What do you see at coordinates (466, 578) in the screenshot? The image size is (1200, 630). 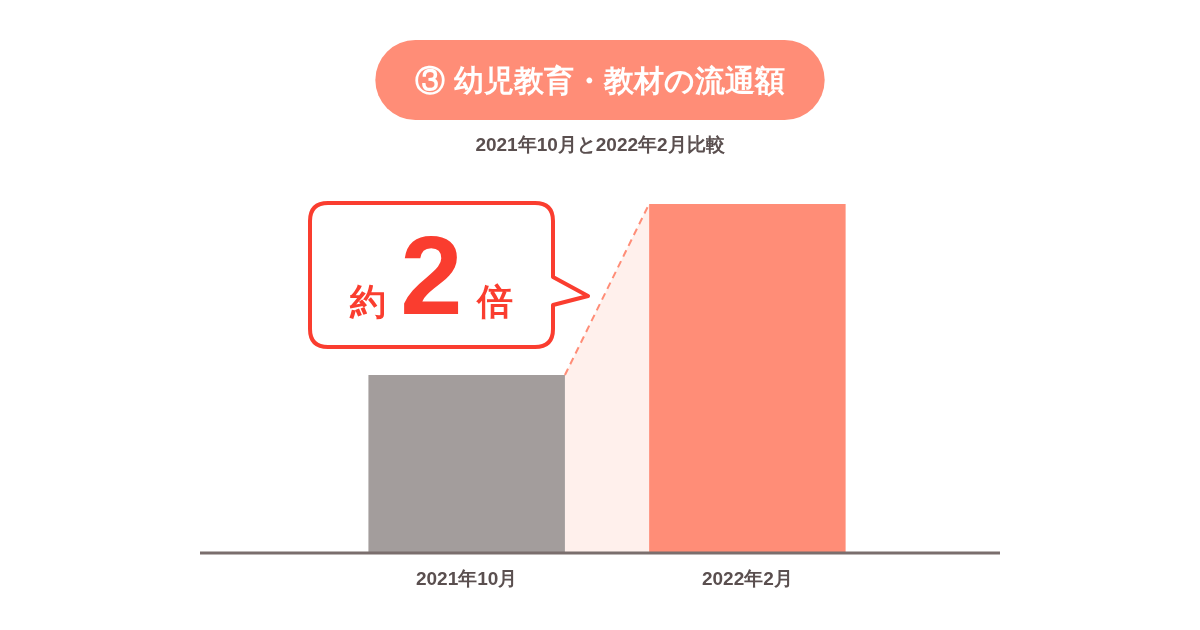 I see `x-tick-label: 2021年10月` at bounding box center [466, 578].